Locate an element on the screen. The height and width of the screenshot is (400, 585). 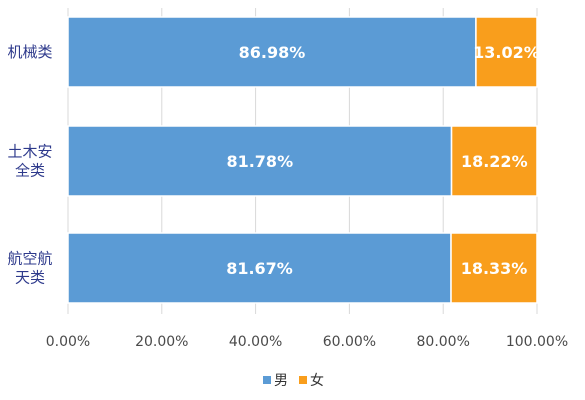
category-label: 航空航 is located at coordinates (29, 259).